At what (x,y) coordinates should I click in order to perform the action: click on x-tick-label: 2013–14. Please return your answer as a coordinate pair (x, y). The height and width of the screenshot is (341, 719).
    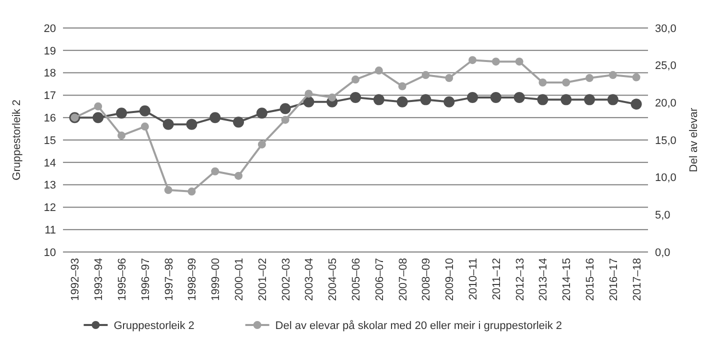
    Looking at the image, I should click on (544, 279).